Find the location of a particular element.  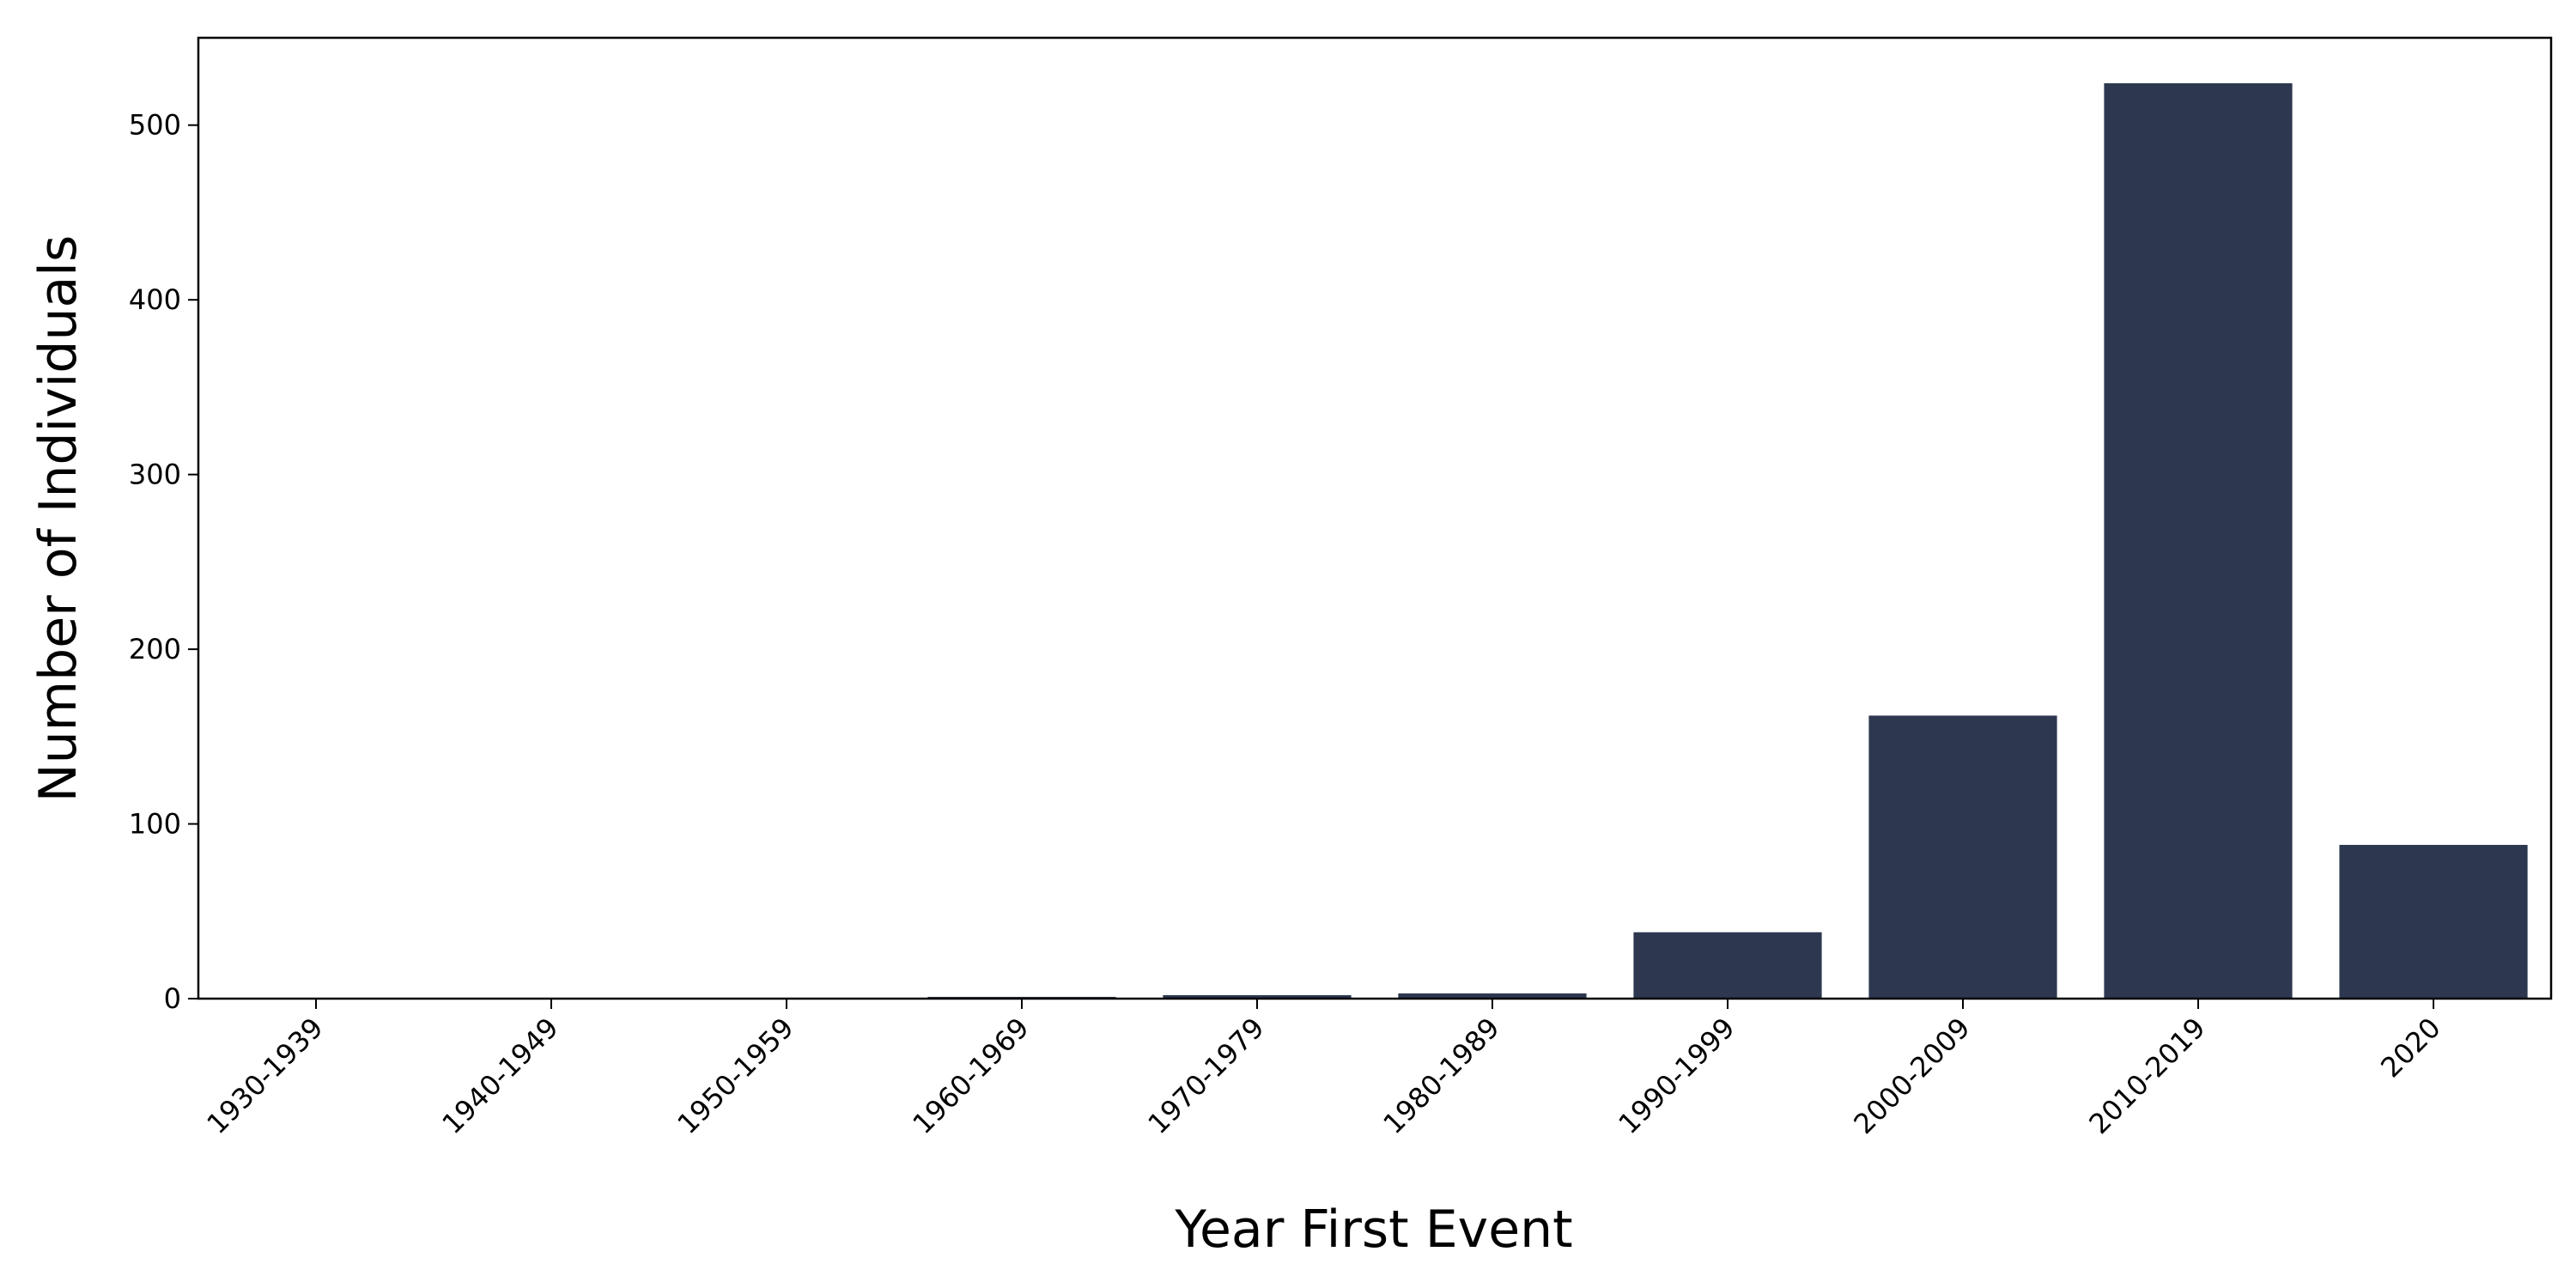

x-tick-label: 1940-1949 is located at coordinates (499, 1076).